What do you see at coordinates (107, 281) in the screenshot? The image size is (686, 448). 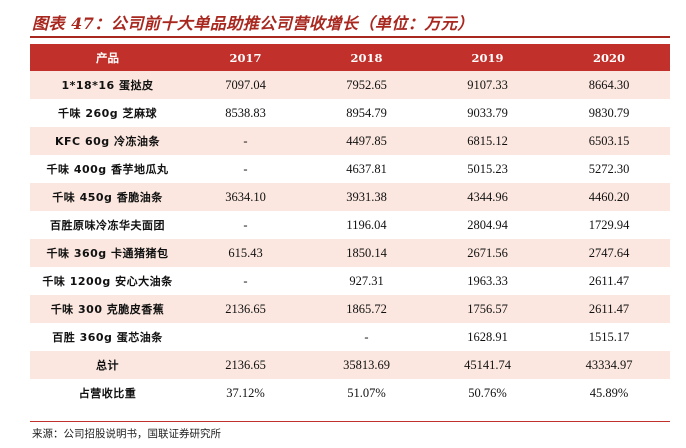 I see `product-name-cell: 千味 1200g 安心大油条` at bounding box center [107, 281].